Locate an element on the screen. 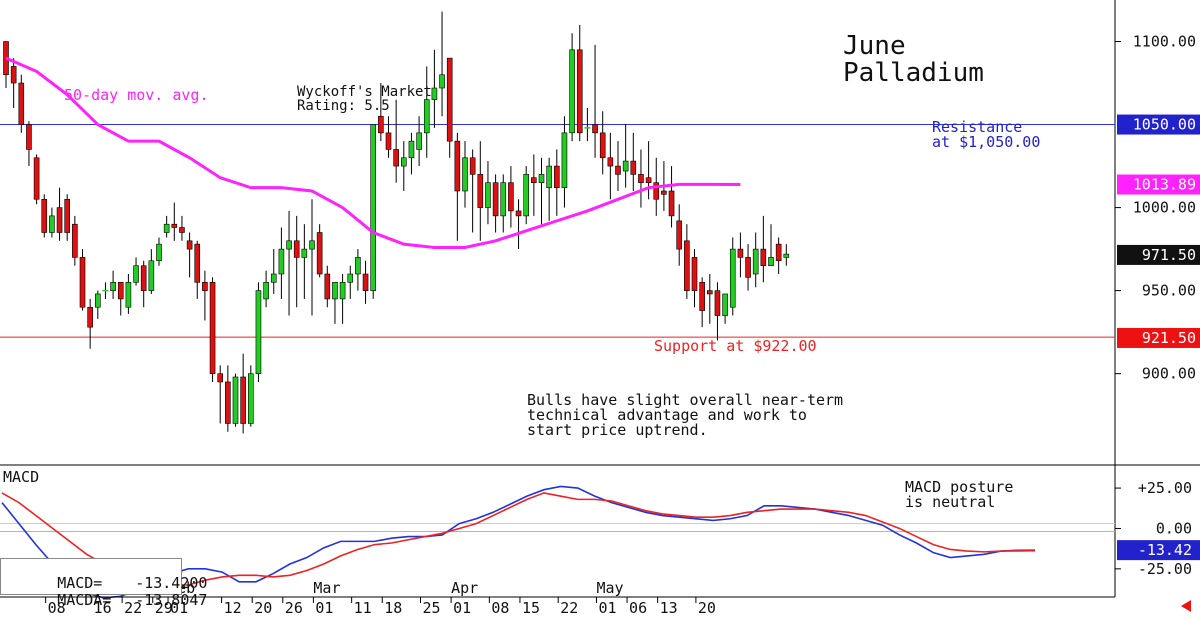 This screenshot has width=1200, height=619. macd-title: MACD is located at coordinates (21, 477).